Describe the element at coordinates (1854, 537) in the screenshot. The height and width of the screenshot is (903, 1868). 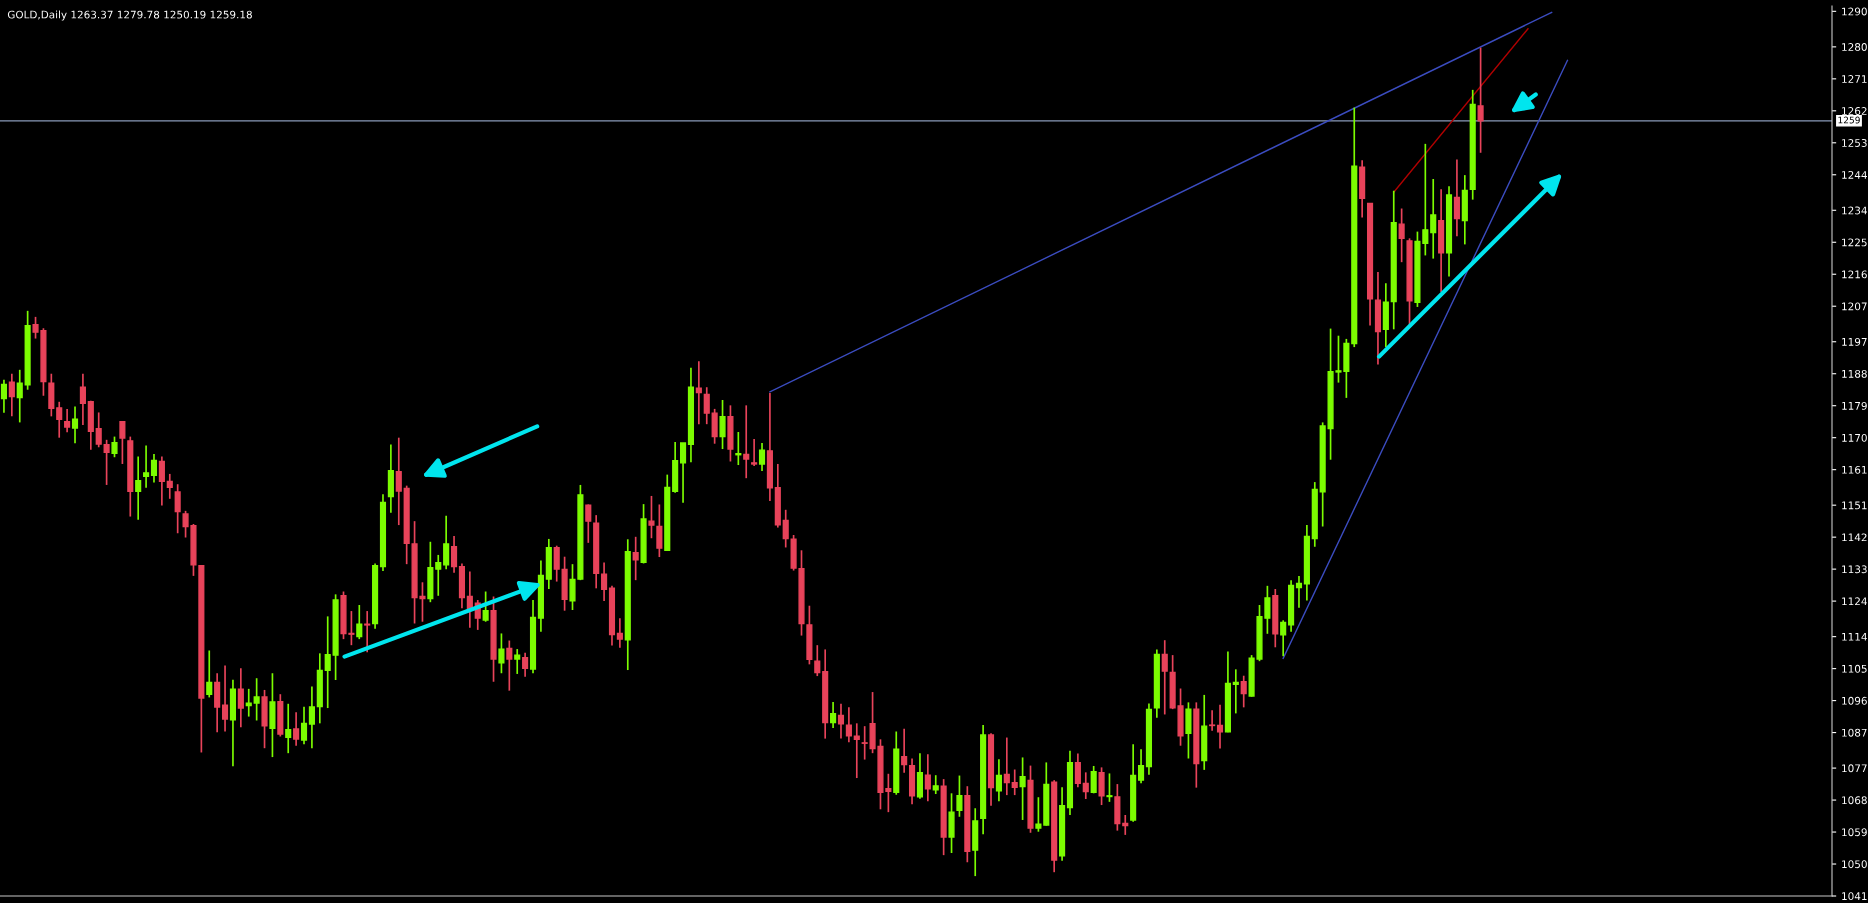
I see `y-tick-label: 1142` at that location.